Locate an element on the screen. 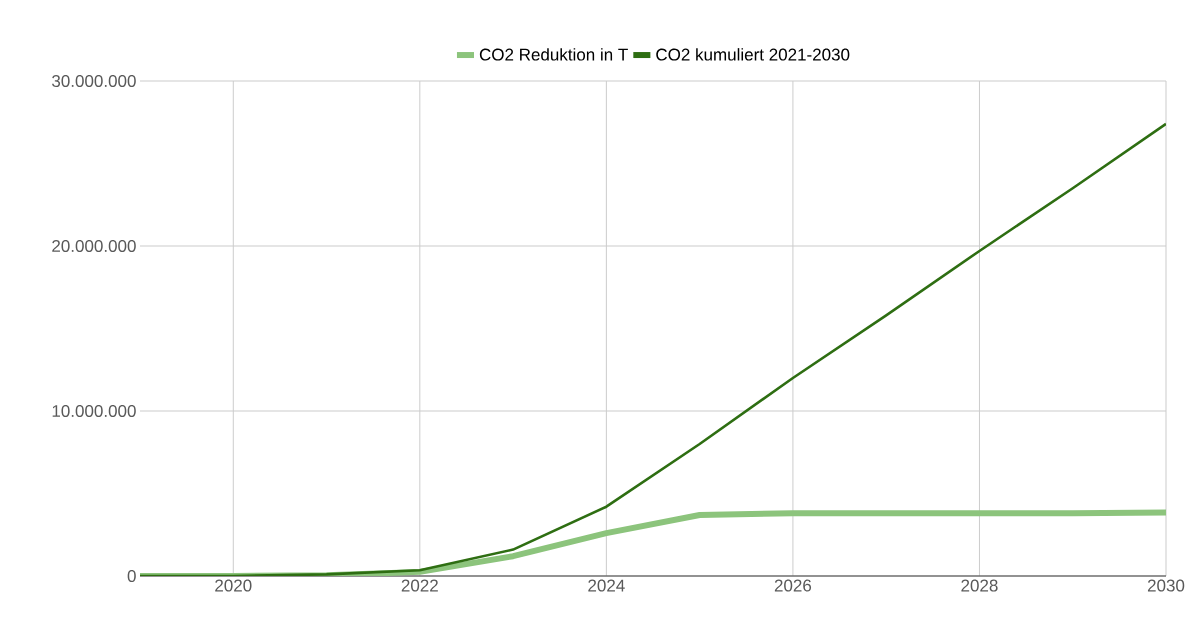 This screenshot has width=1202, height=619. y-tick-label: 20.000.000 is located at coordinates (94, 246).